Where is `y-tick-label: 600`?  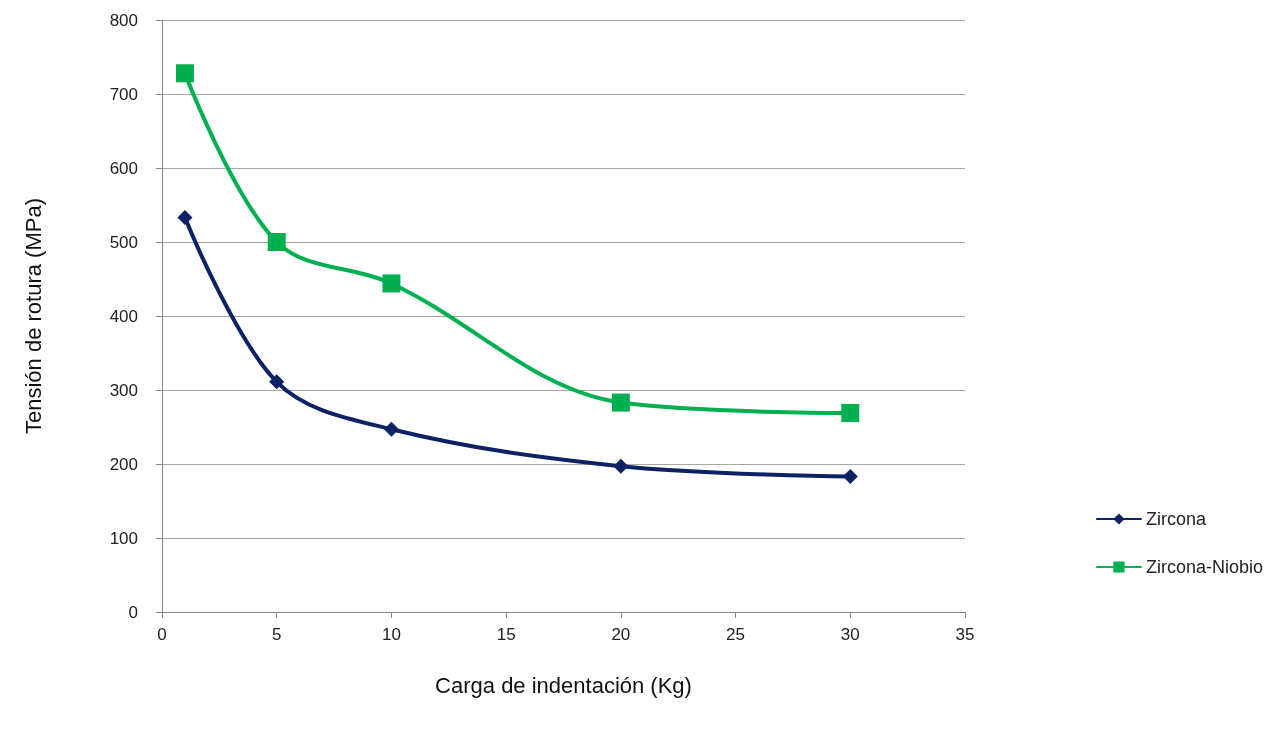 y-tick-label: 600 is located at coordinates (123, 168).